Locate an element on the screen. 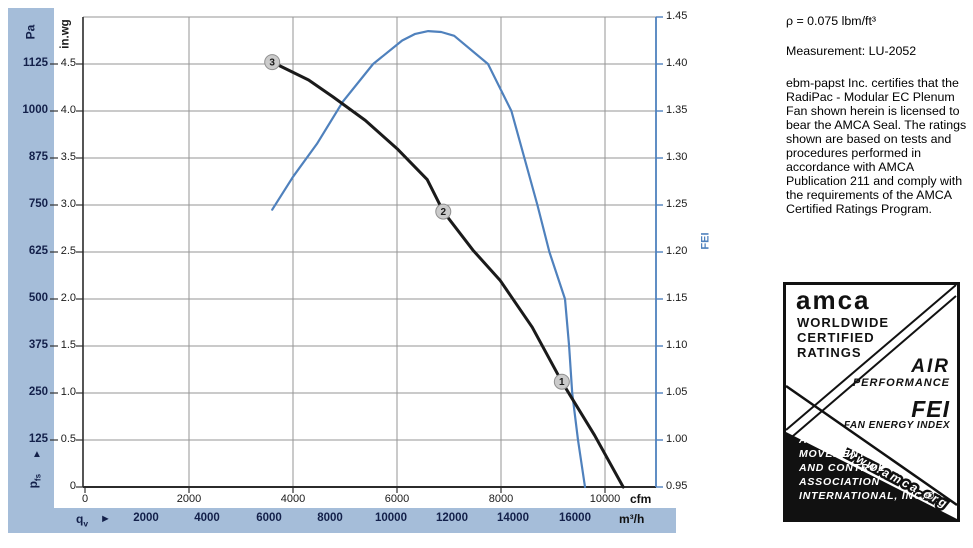 The height and width of the screenshot is (548, 973). pa-tick-label: 750 is located at coordinates (38, 204).